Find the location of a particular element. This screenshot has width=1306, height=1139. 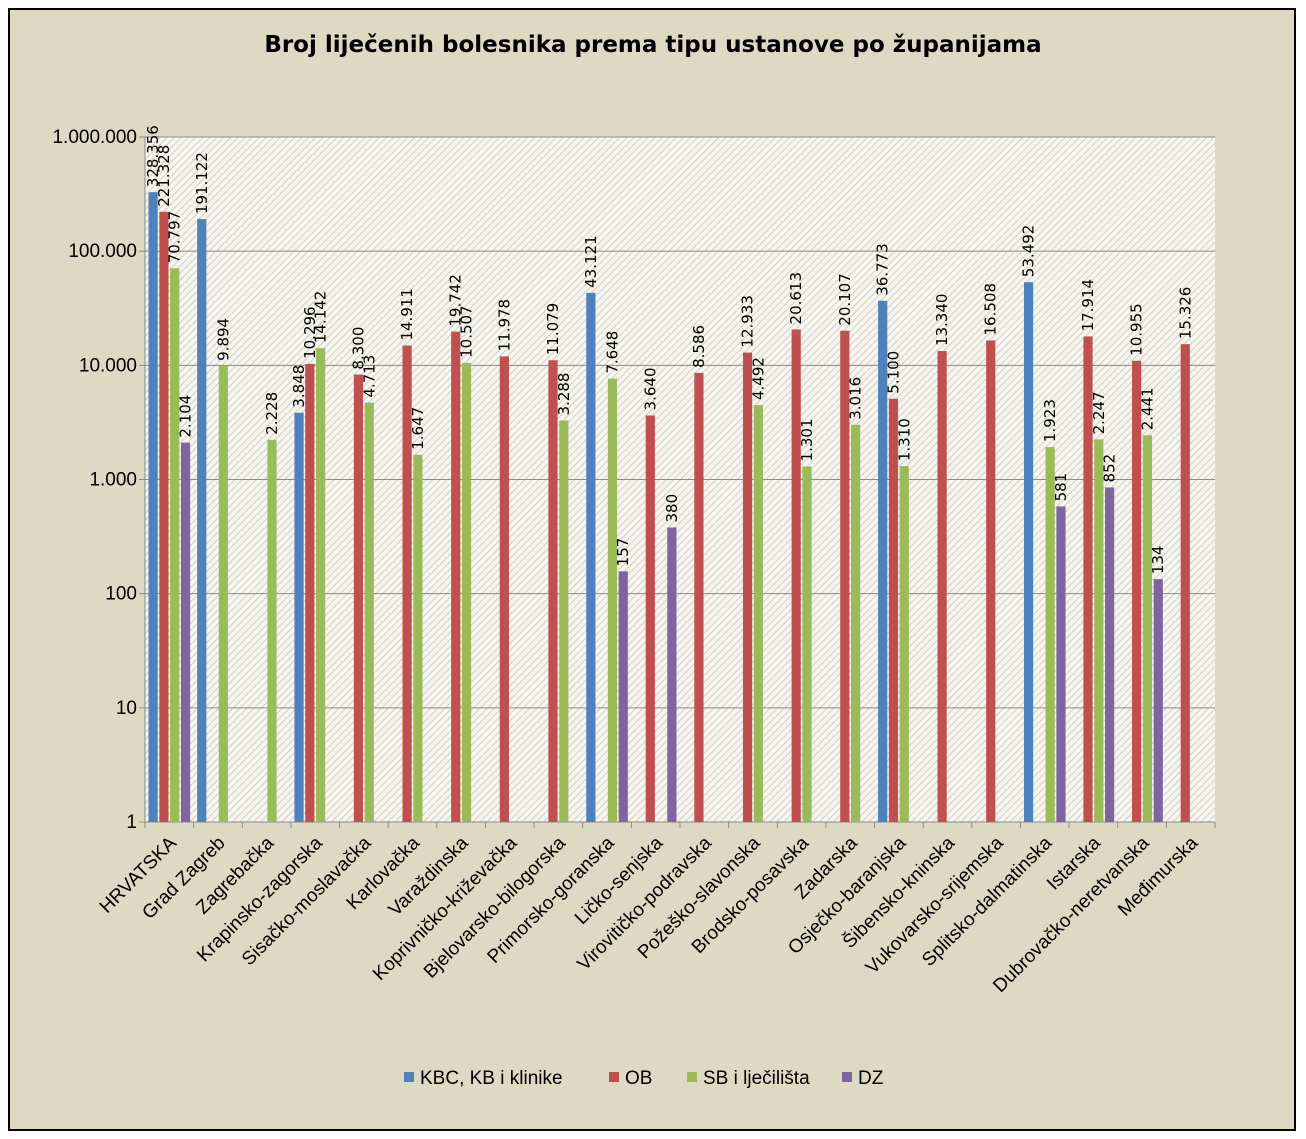

legend-label: OB is located at coordinates (638, 1078).